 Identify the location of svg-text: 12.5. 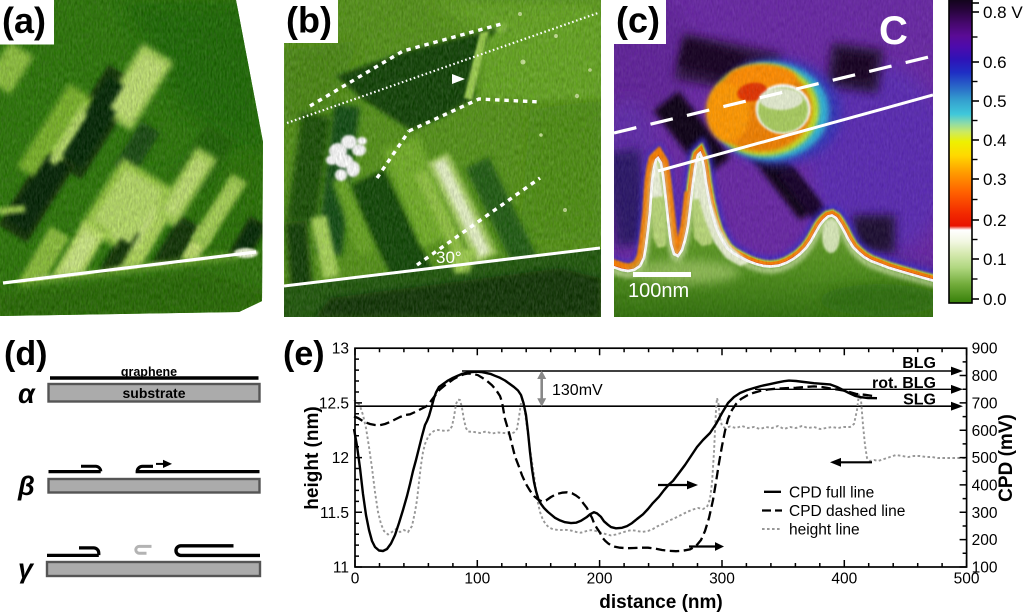
(334, 403).